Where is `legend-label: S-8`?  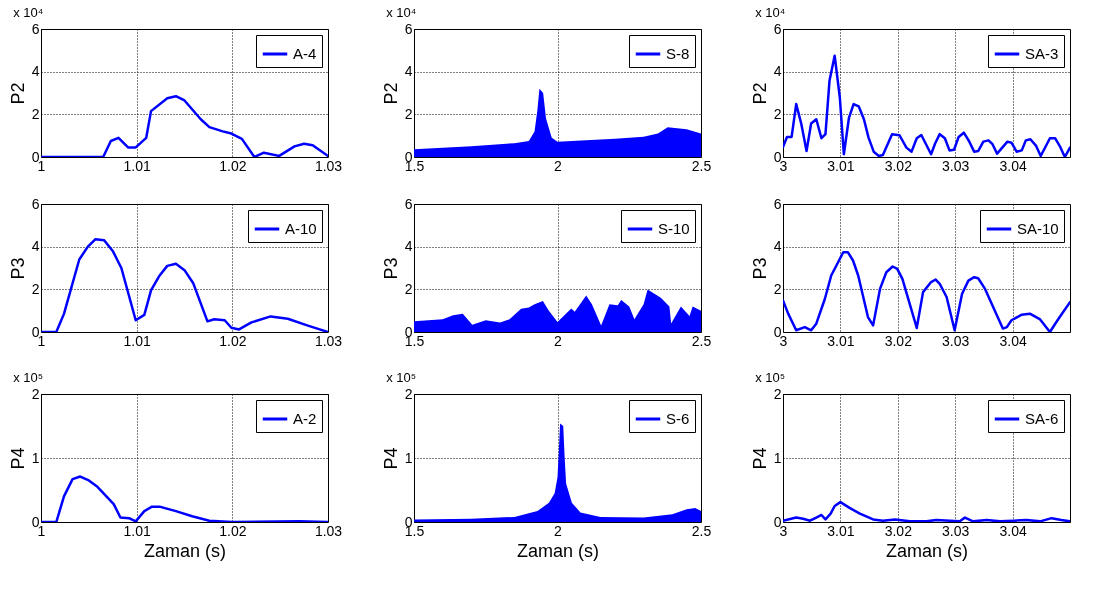
legend-label: S-8 is located at coordinates (678, 53).